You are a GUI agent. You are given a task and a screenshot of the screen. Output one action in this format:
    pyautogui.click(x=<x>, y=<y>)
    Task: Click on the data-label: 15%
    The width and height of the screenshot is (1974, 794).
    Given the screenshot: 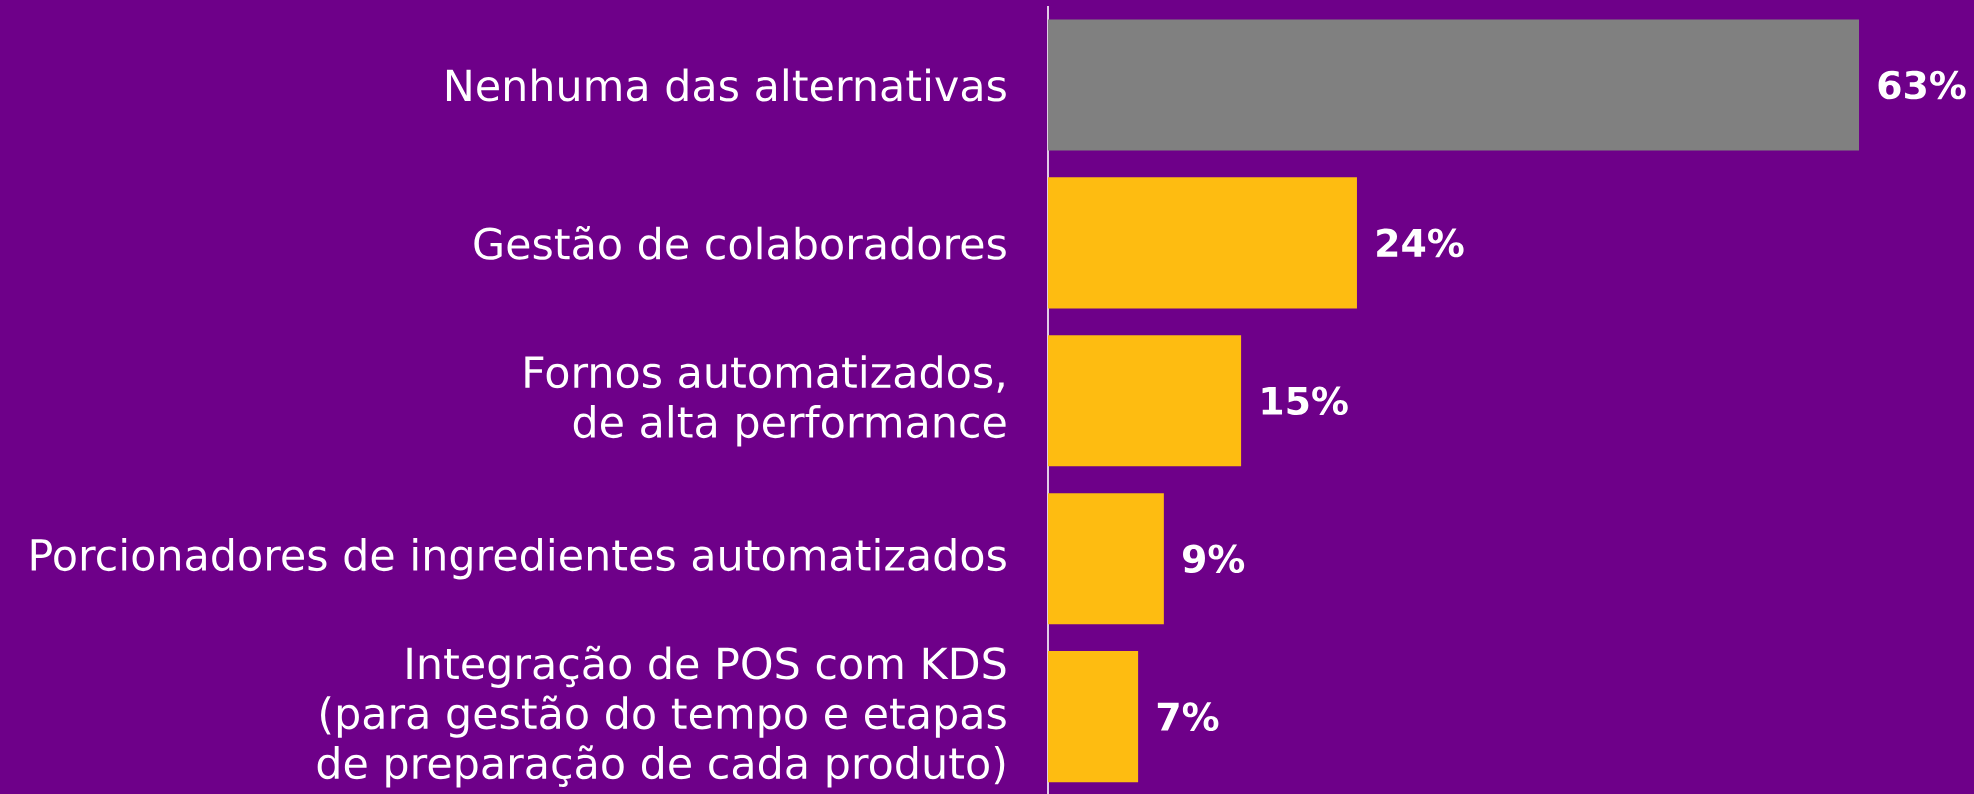 What is the action you would take?
    pyautogui.click(x=1305, y=401)
    